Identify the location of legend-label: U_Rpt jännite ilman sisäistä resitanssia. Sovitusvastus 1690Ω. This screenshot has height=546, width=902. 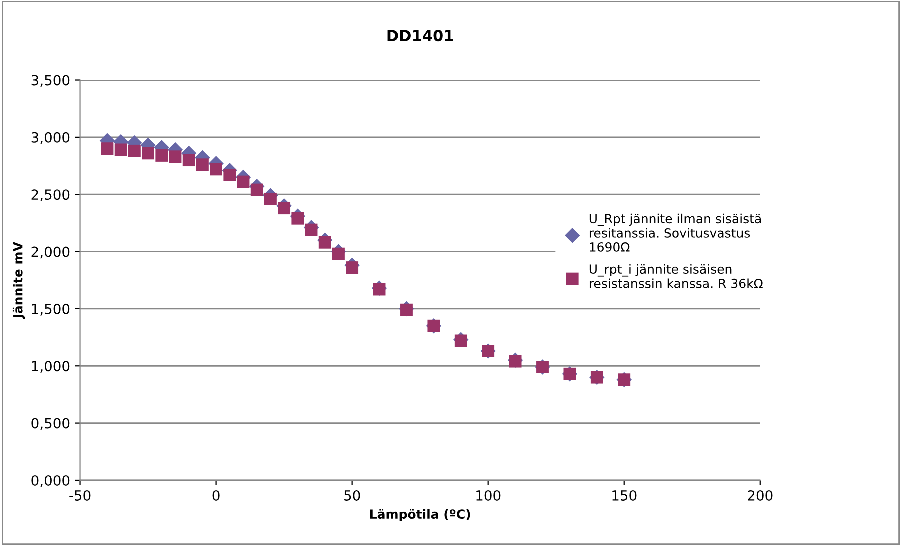
(676, 233).